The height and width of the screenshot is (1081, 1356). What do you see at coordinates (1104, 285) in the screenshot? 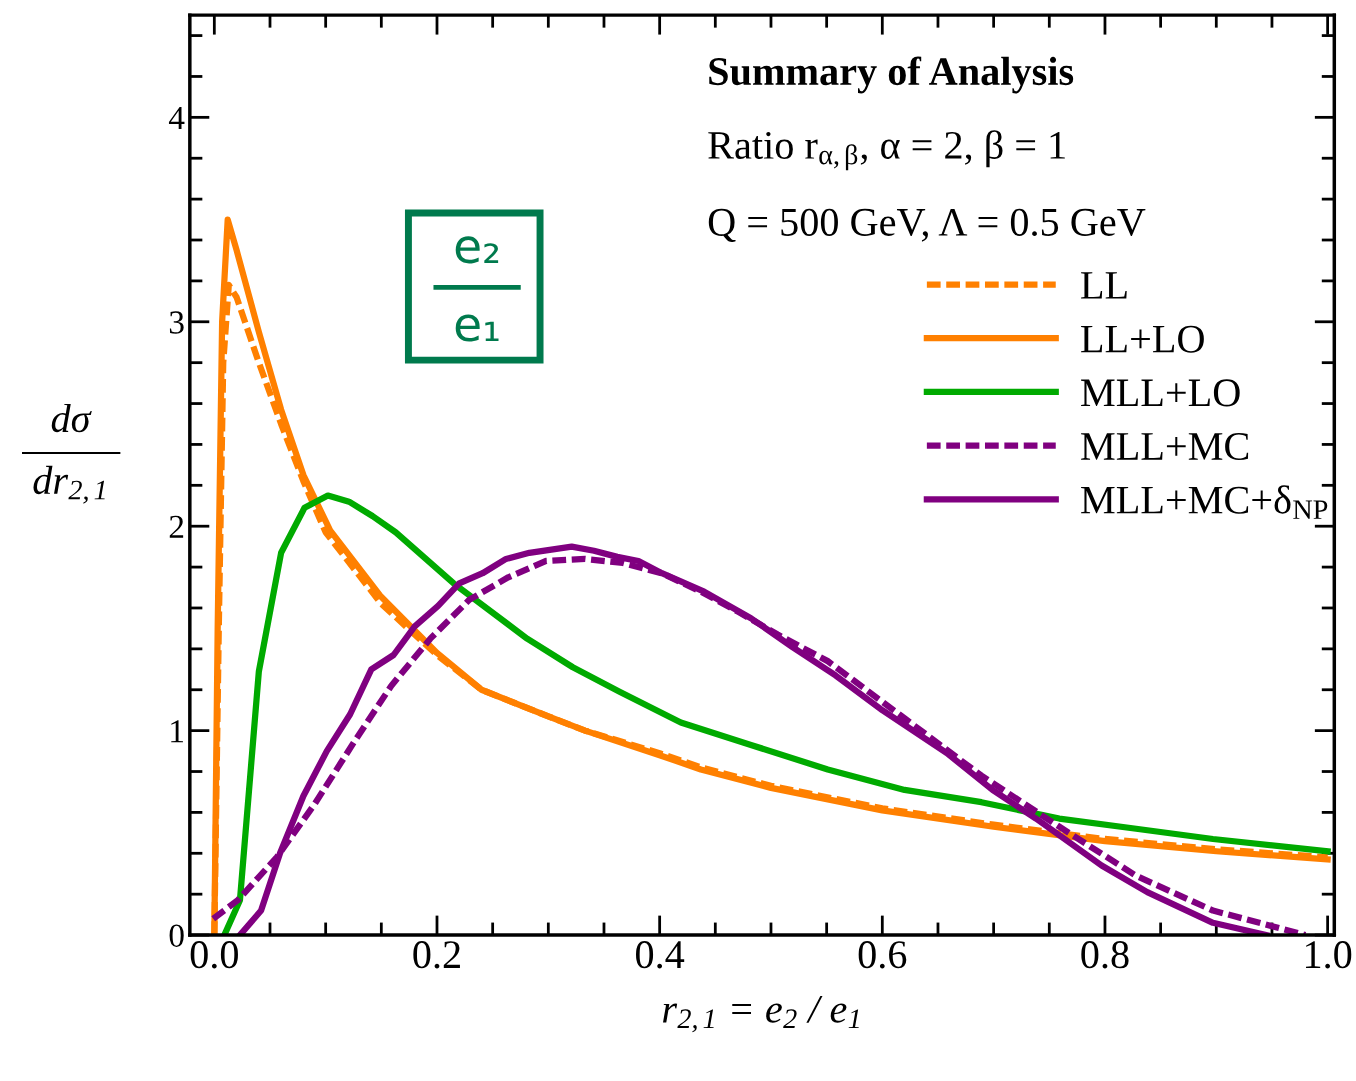
I see `legend-label: LL` at bounding box center [1104, 285].